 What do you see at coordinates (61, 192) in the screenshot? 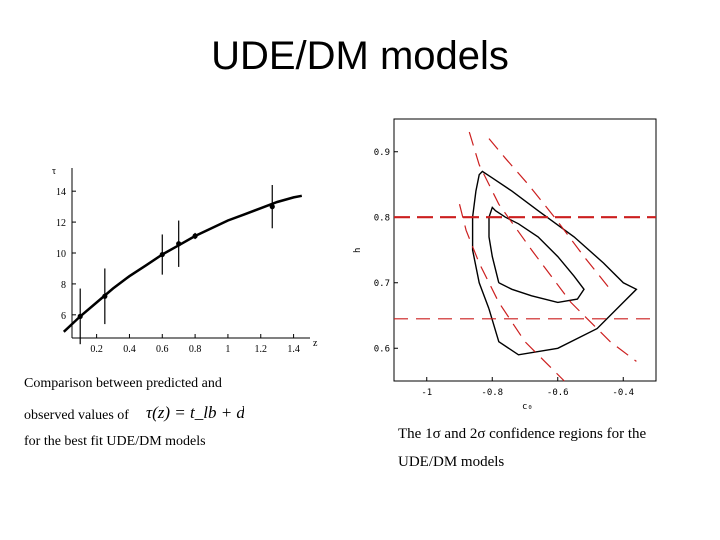
I see `left-y-tick-label: 14` at bounding box center [61, 192].